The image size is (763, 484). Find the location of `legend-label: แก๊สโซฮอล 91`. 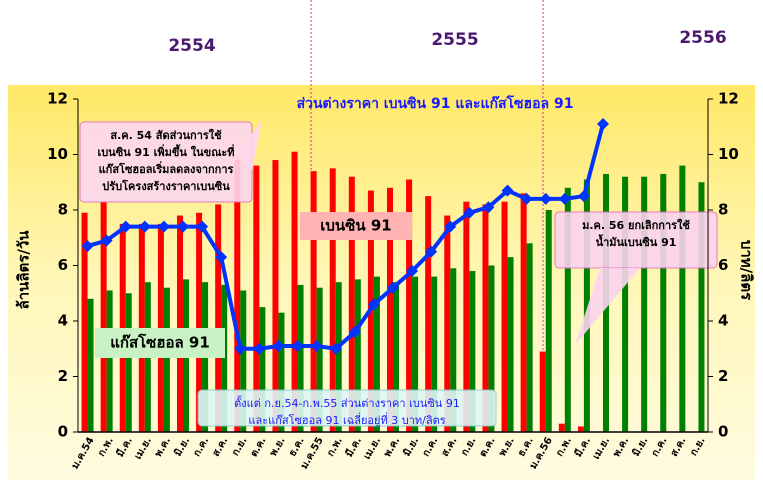

legend-label: แก๊สโซฮอล 91 is located at coordinates (160, 342).